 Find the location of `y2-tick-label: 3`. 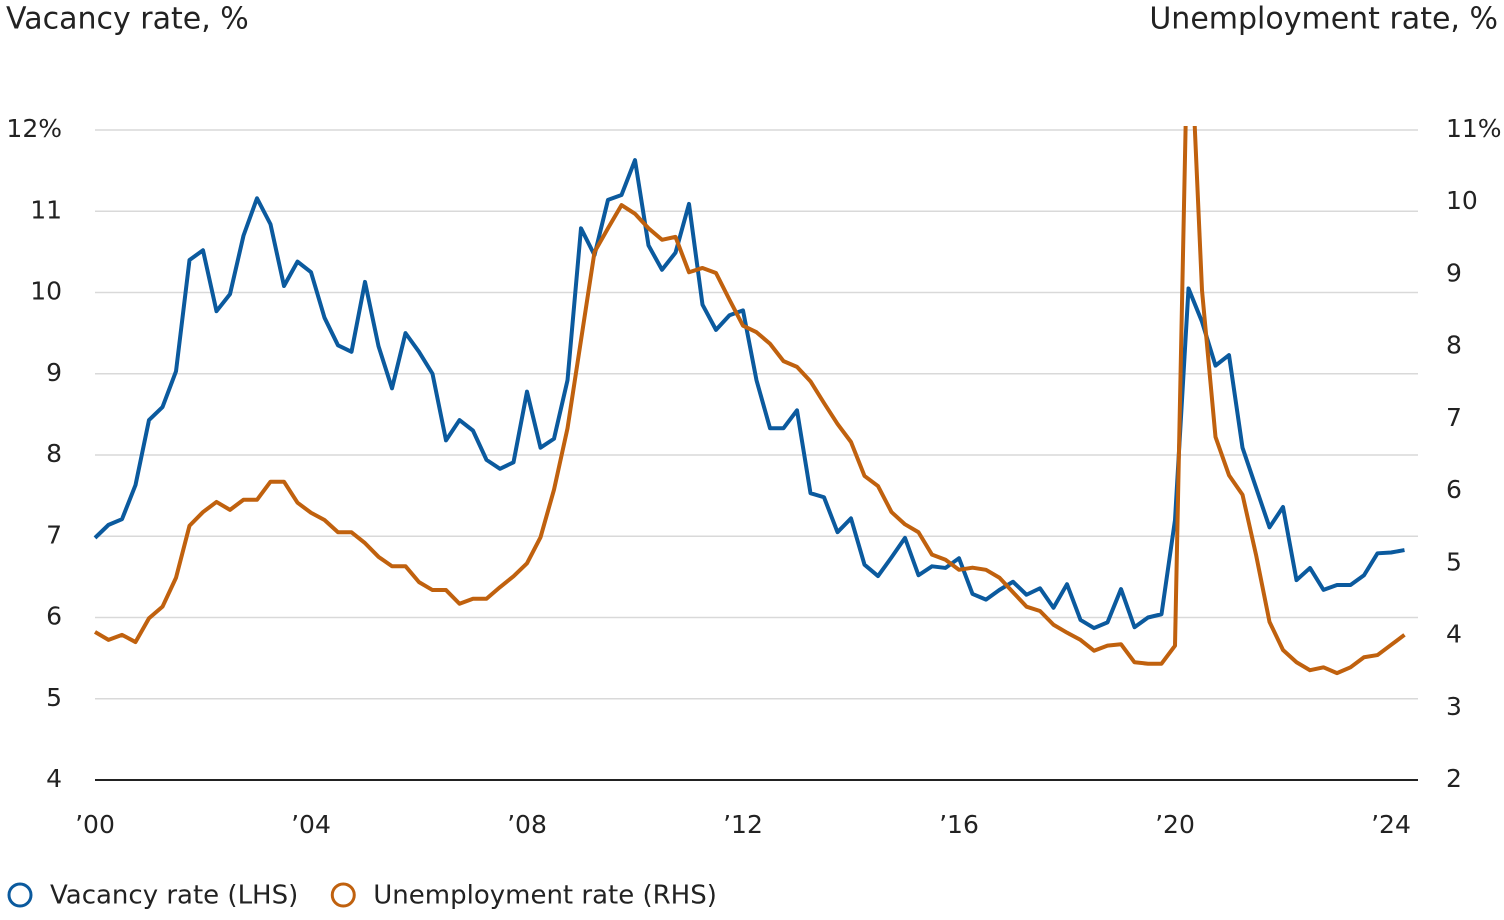

y2-tick-label: 3 is located at coordinates (1454, 706).